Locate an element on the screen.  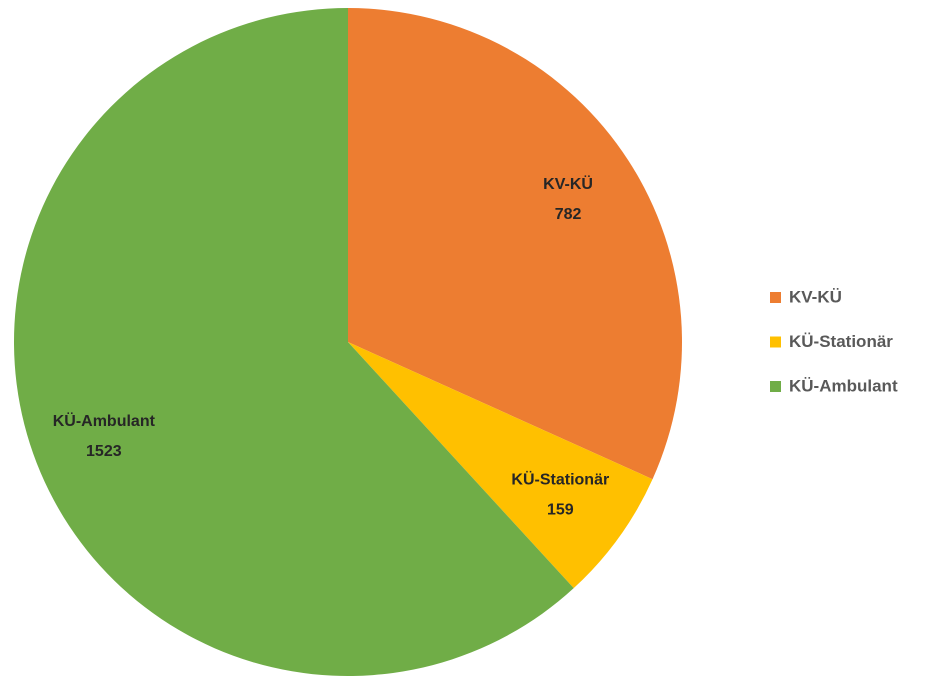
data-label-value: 782 is located at coordinates (568, 214).